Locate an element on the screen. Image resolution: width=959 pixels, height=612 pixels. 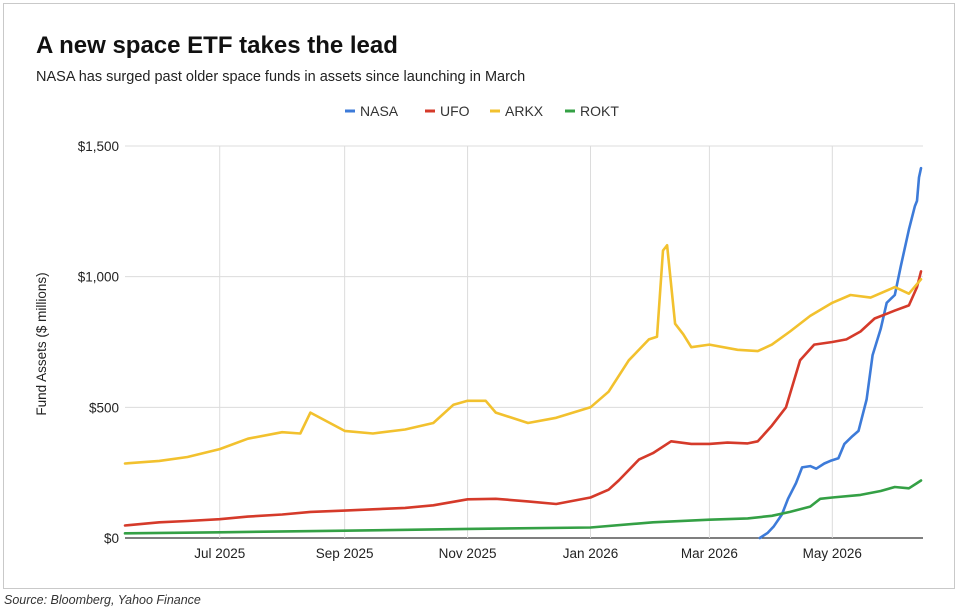
x-tick-label: May 2026 is located at coordinates (832, 553).